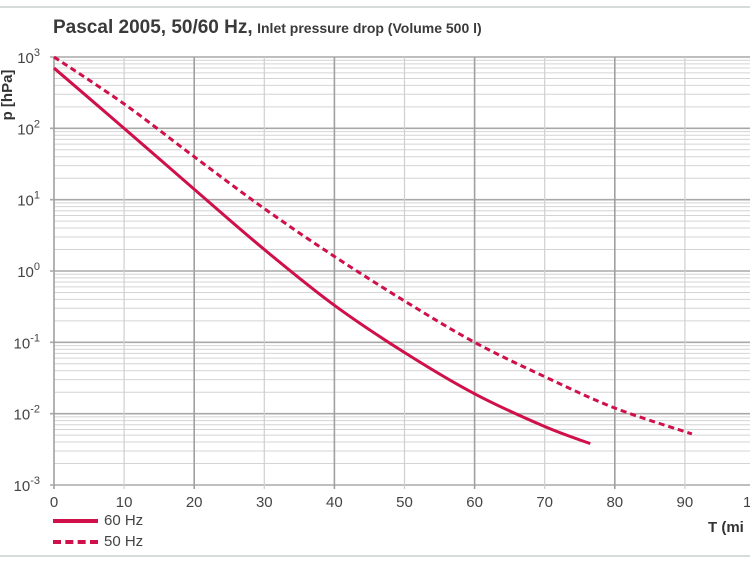 The height and width of the screenshot is (562, 750). Describe the element at coordinates (75, 520) in the screenshot. I see `legend-swatch-solid` at that location.